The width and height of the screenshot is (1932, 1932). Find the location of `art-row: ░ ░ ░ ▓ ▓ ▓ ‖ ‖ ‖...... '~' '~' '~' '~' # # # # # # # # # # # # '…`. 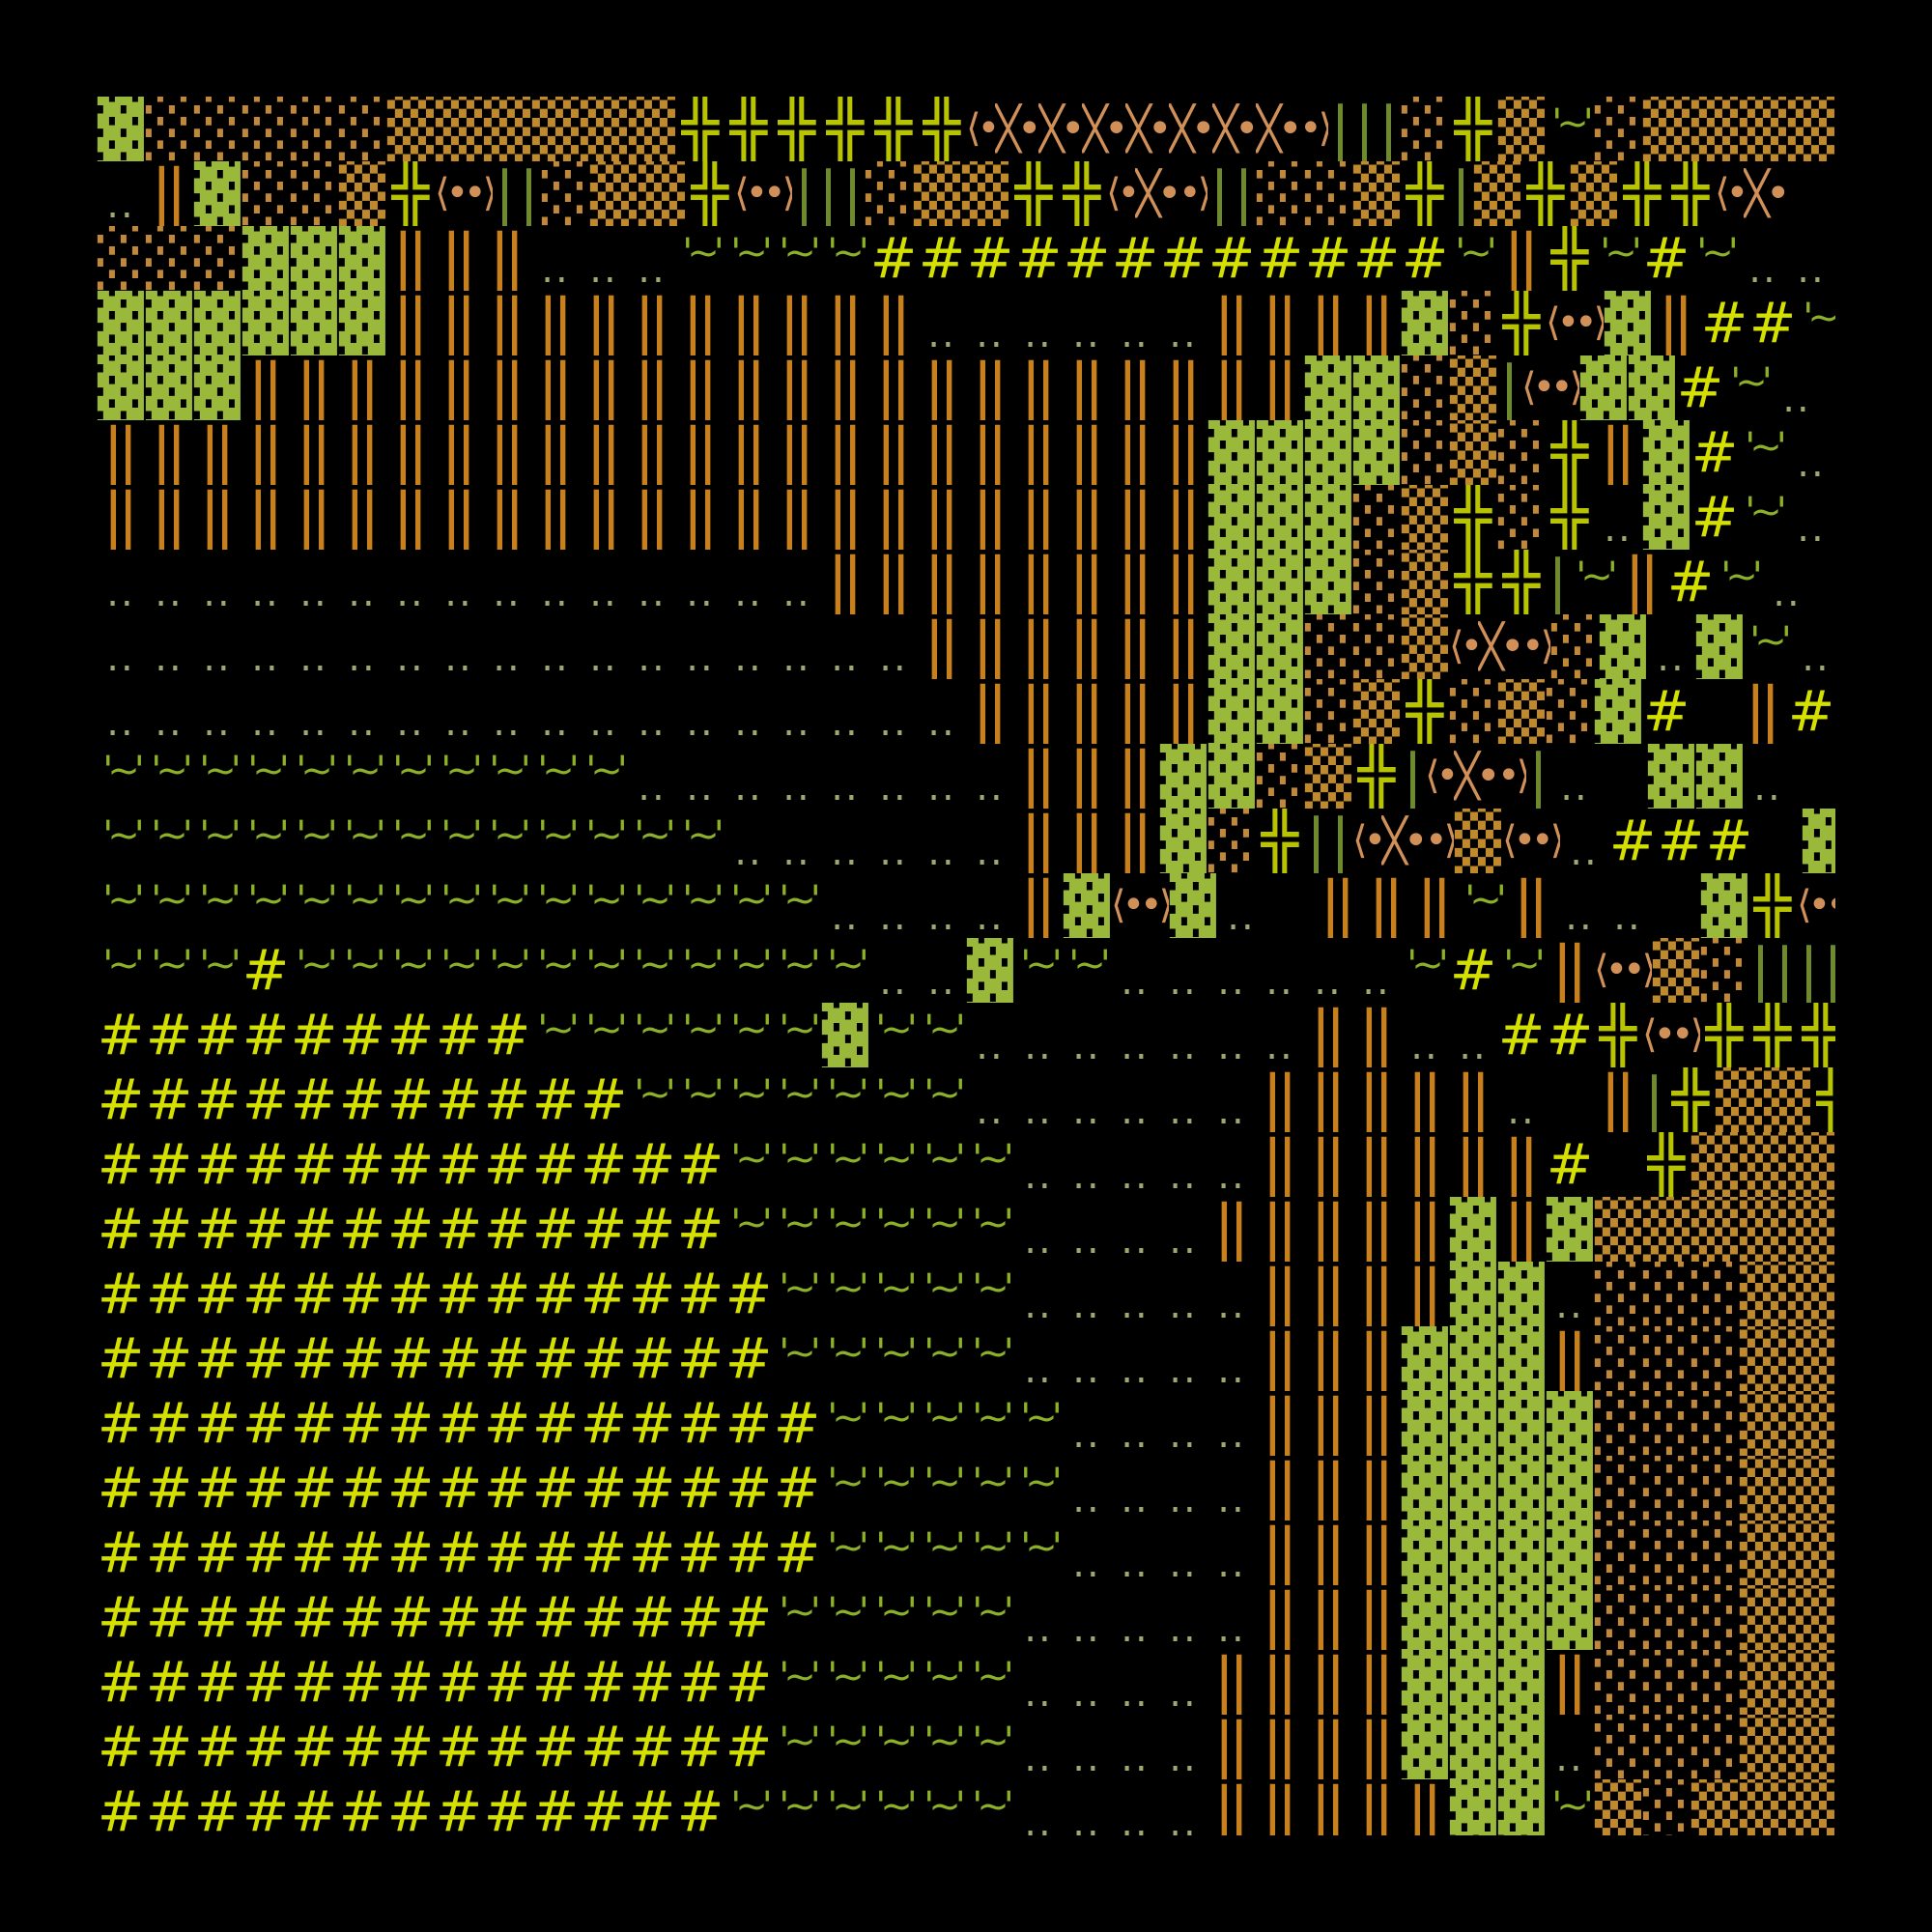

art-row: ░ ░ ░ ▓ ▓ ▓ ‖ ‖ ‖...... '~' '~' '~' '~' # # # # # # # # # # # # '… is located at coordinates (966, 258).